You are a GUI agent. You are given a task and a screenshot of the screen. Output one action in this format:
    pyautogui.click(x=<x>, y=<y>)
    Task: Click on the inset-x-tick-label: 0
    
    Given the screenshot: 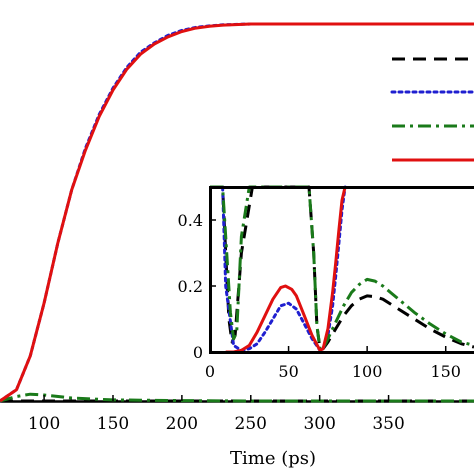 What is the action you would take?
    pyautogui.click(x=210, y=371)
    